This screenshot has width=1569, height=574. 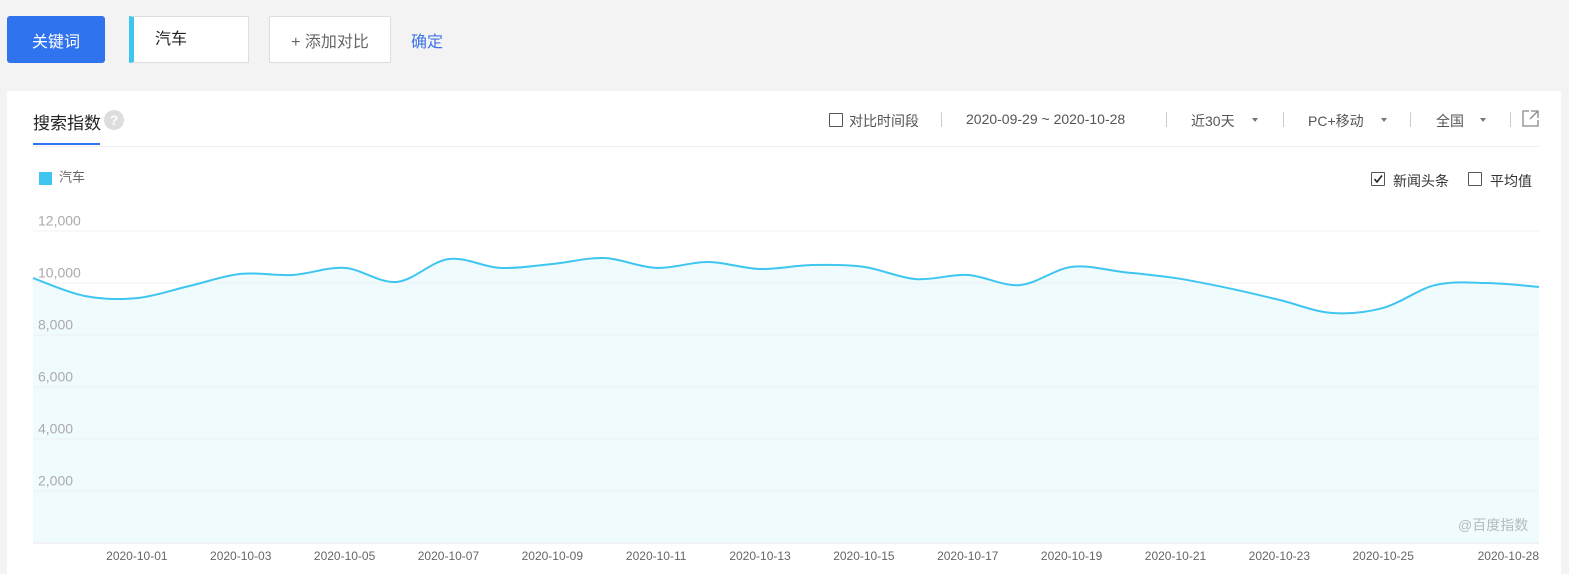 What do you see at coordinates (1176, 556) in the screenshot?
I see `x-tick-label: 2020-10-21` at bounding box center [1176, 556].